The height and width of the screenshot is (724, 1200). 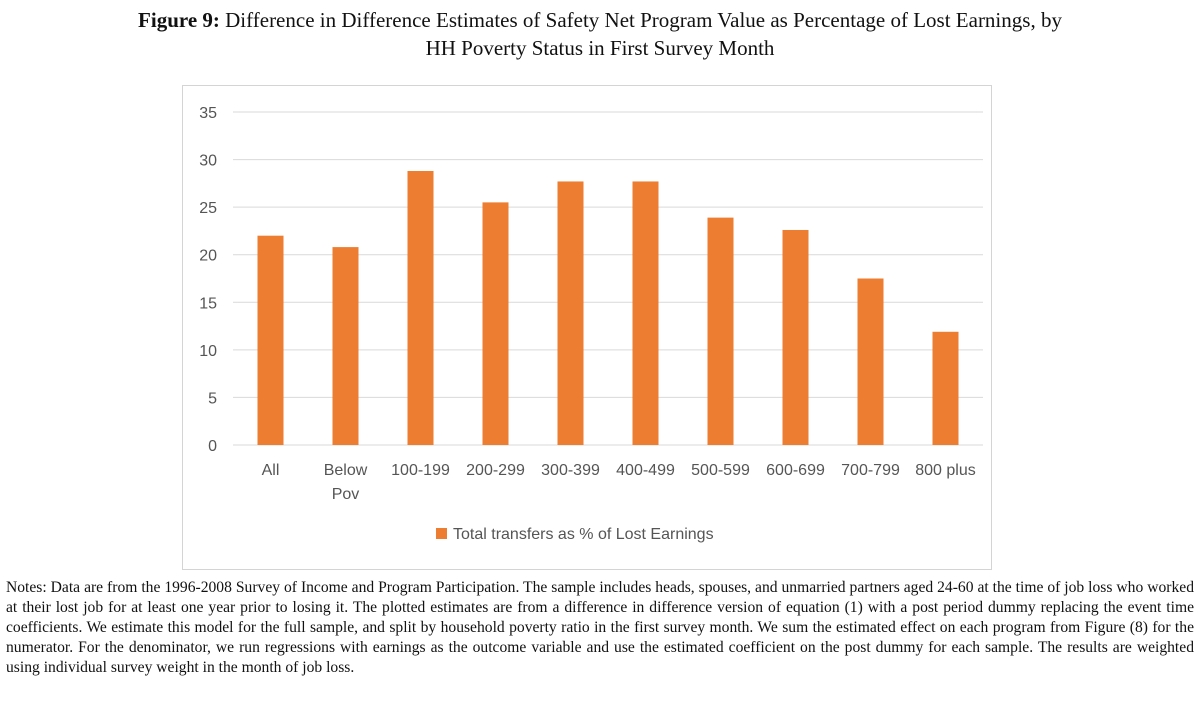 I want to click on x-tick-label: 200-299, so click(x=495, y=470).